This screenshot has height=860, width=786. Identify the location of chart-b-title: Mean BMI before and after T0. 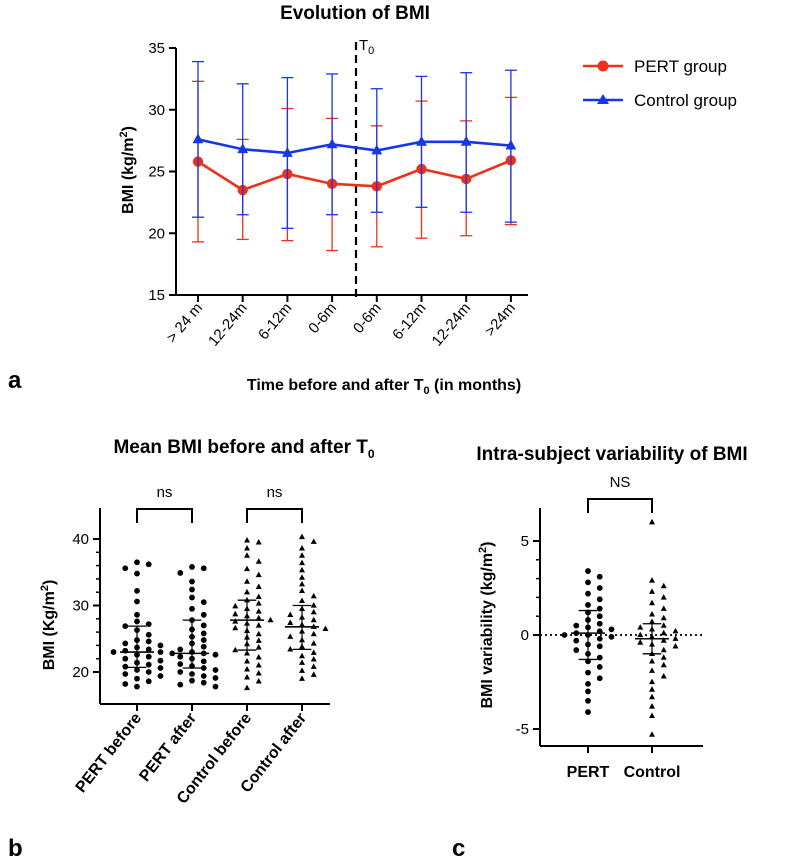
(243, 449).